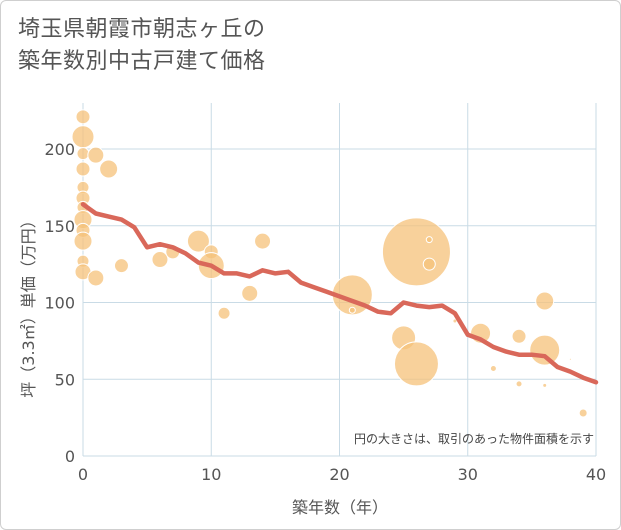 The height and width of the screenshot is (530, 621). Describe the element at coordinates (83, 474) in the screenshot. I see `x-tick-label: 0` at that location.